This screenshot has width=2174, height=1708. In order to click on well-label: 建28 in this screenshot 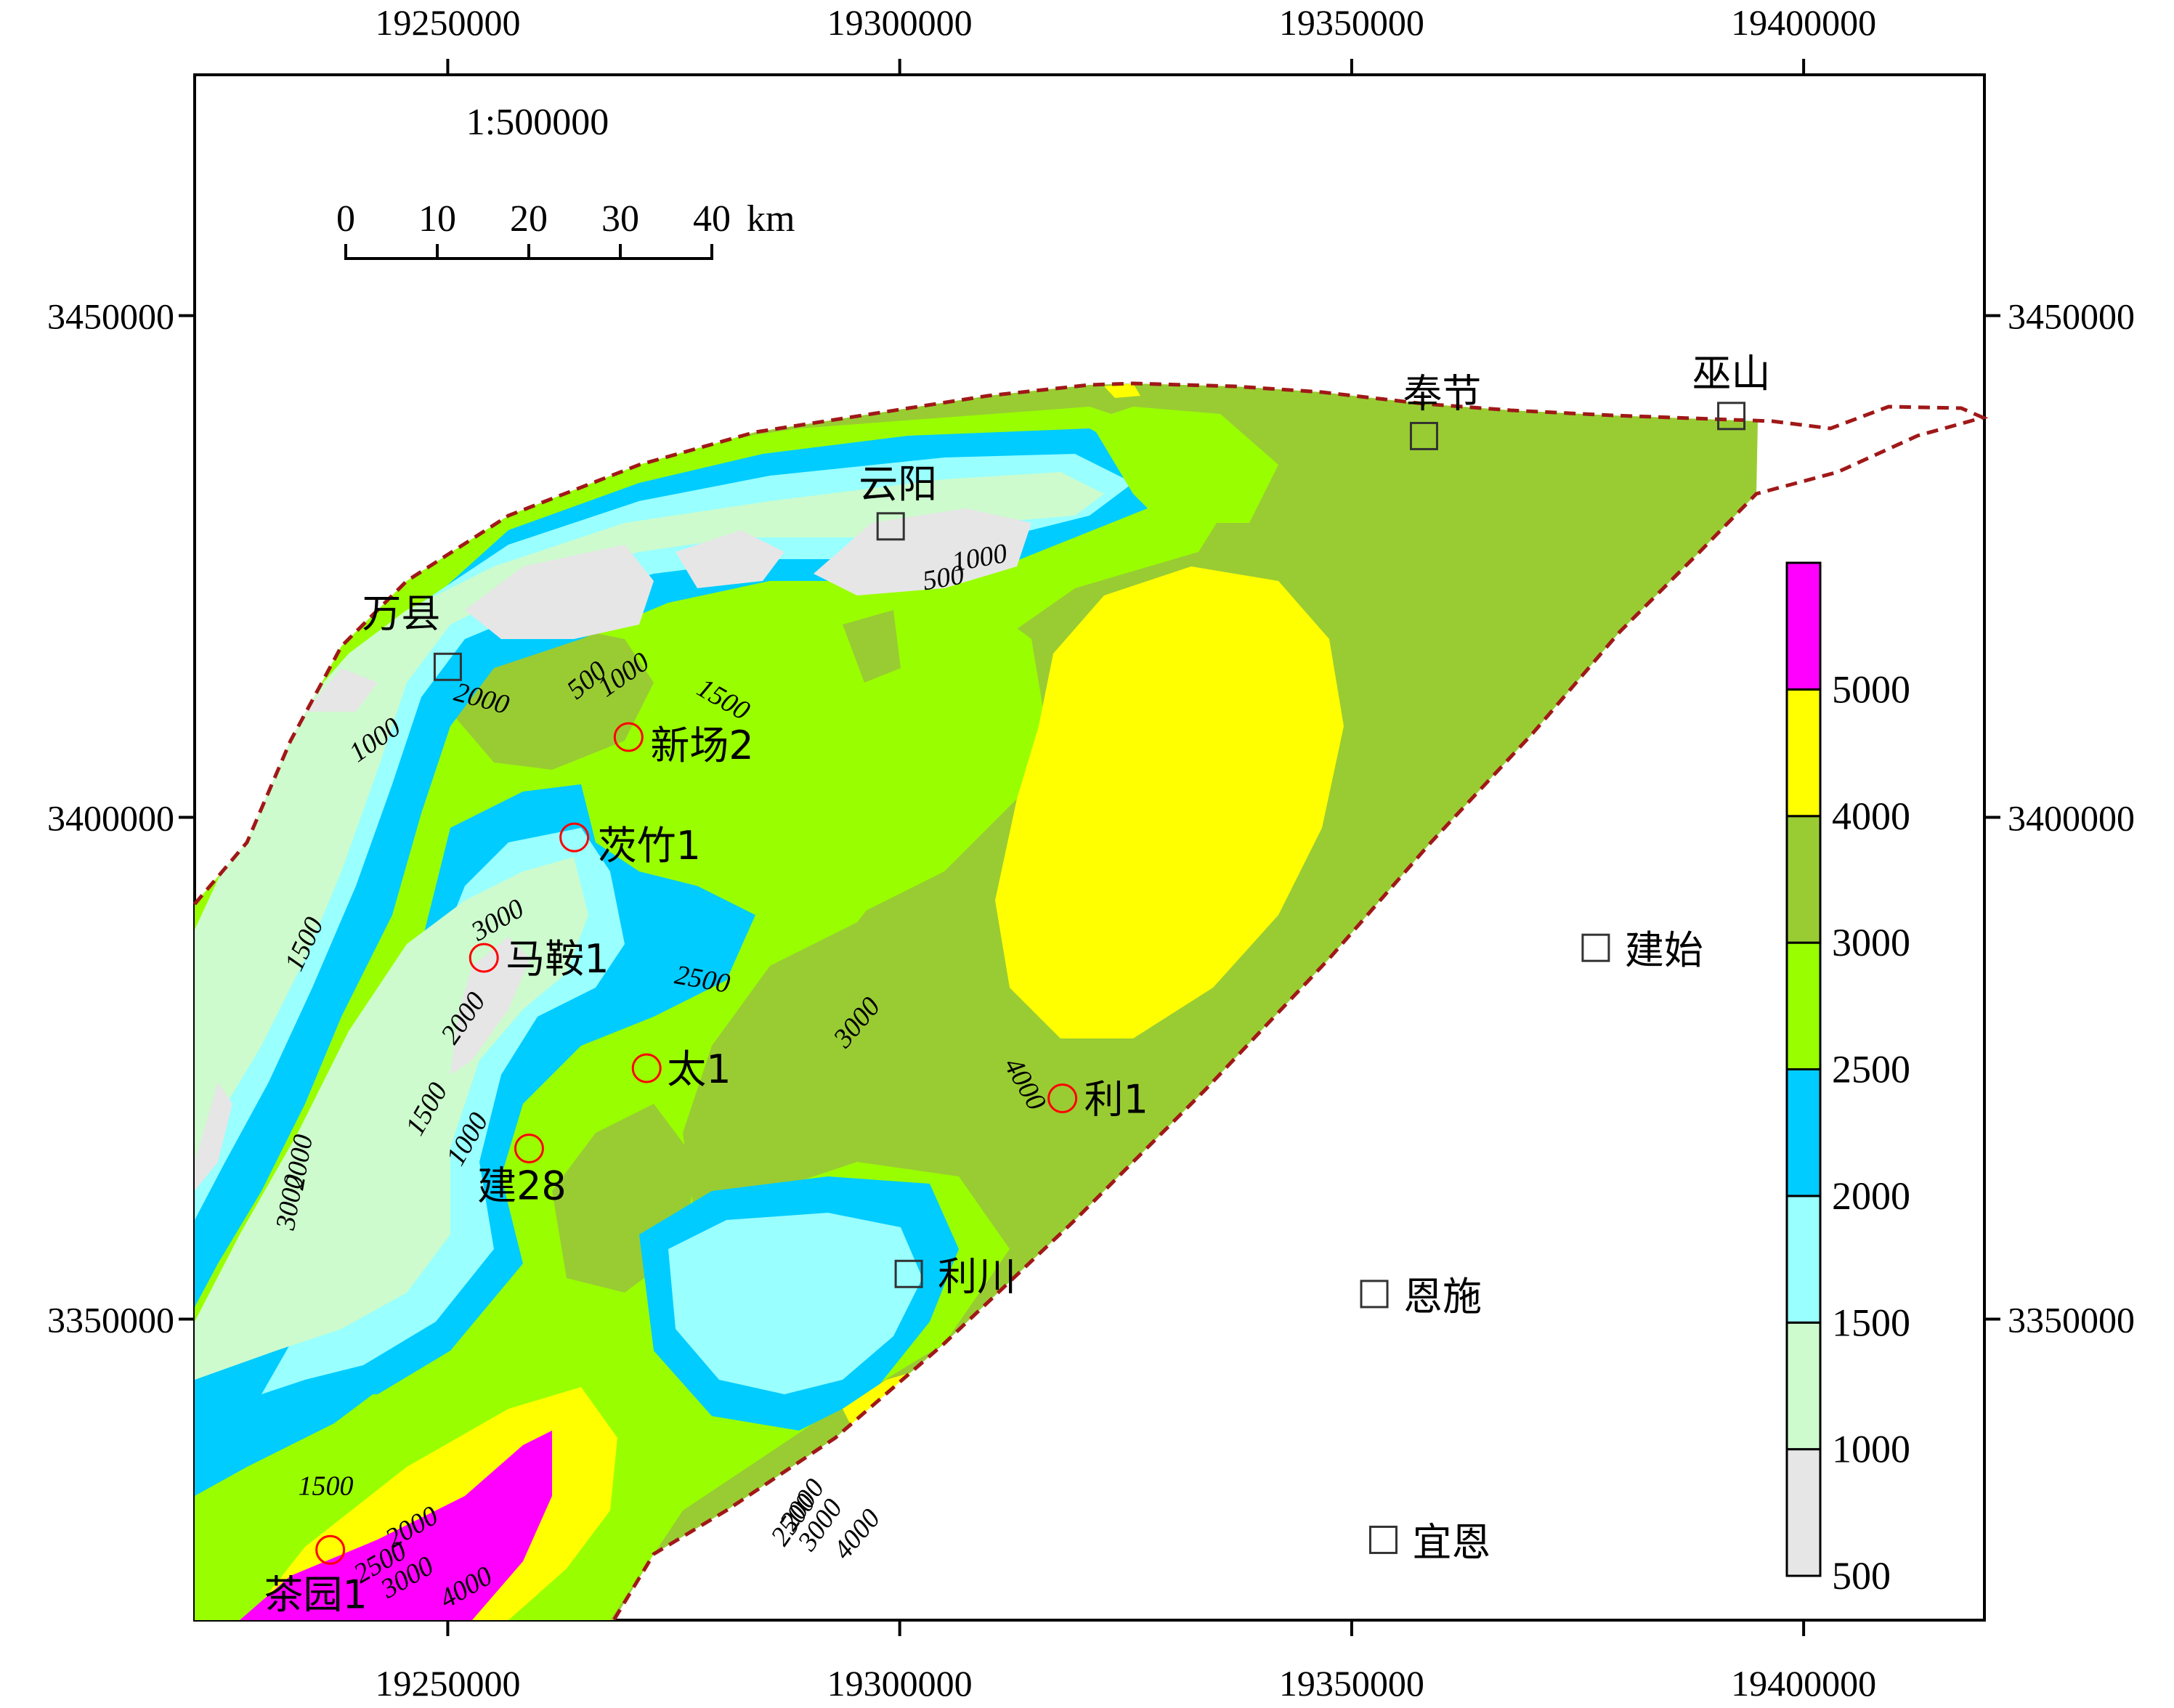, I will do `click(522, 1186)`.